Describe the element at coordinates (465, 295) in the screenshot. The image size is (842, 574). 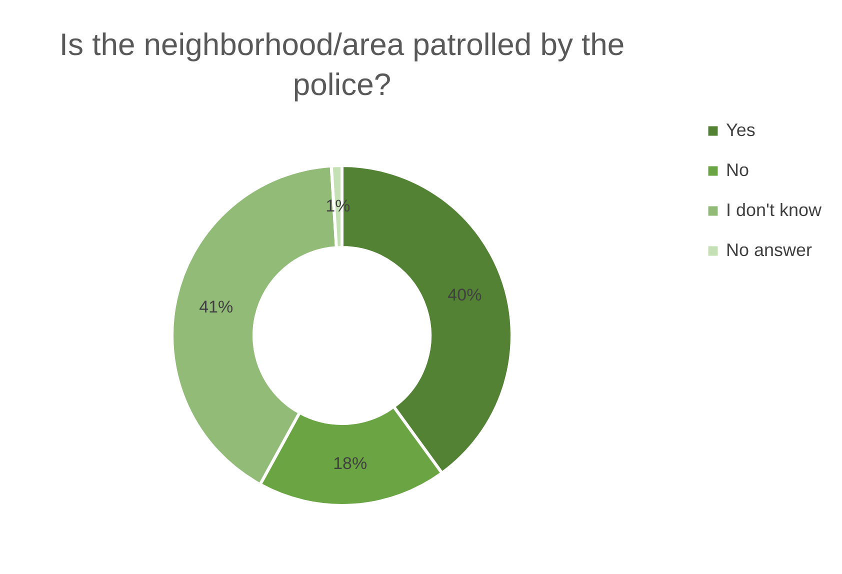
I see `data-label: 40%` at that location.